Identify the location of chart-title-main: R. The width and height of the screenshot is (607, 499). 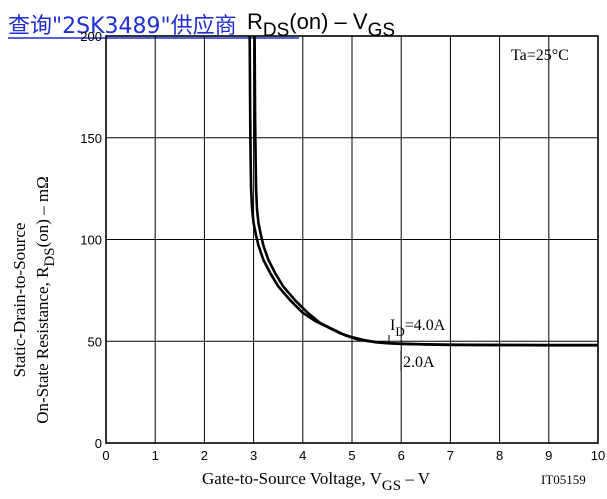
(255, 21).